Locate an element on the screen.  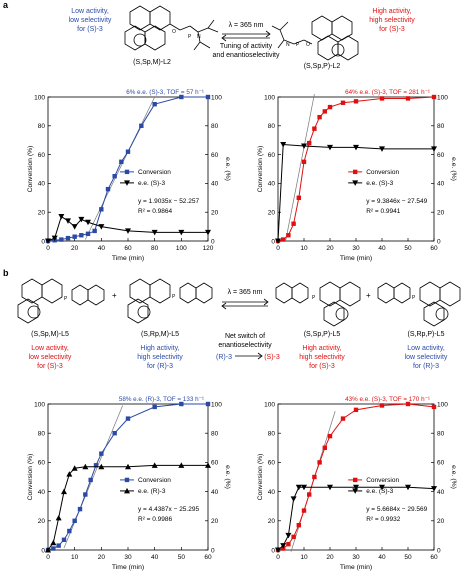
a-right-atom-n: N is located at coordinates (288, 45).